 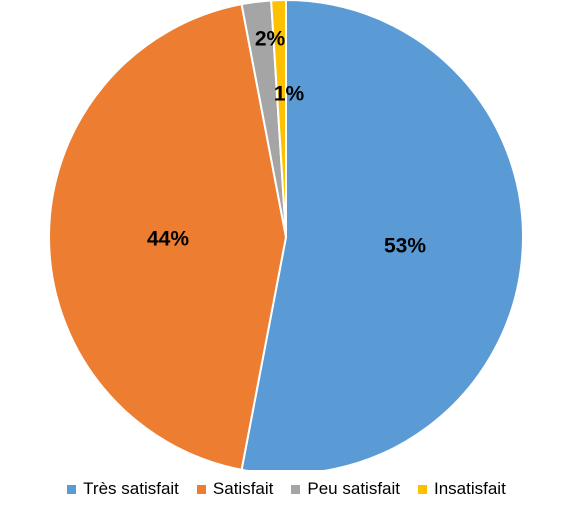 I want to click on legend-item-tres-satisfait: Très satisfait, so click(x=123, y=489).